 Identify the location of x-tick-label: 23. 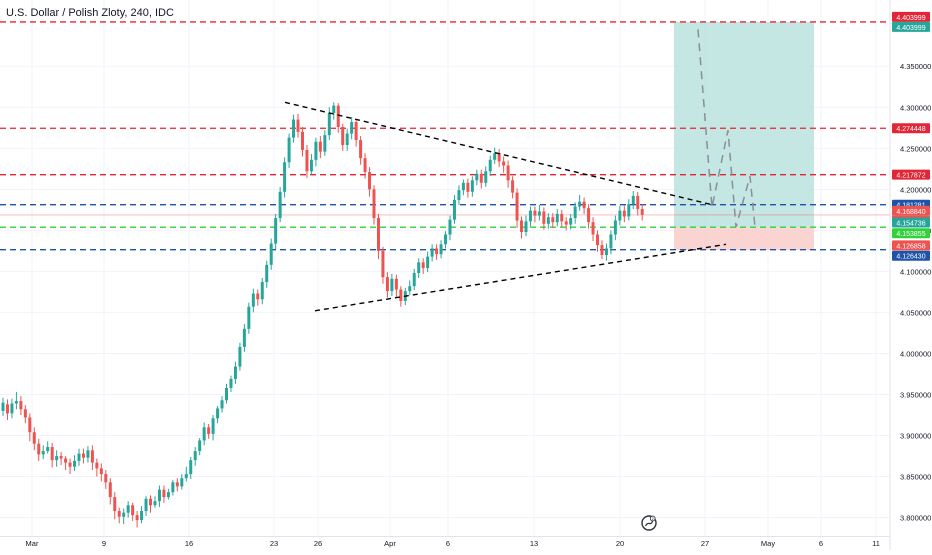
(274, 543).